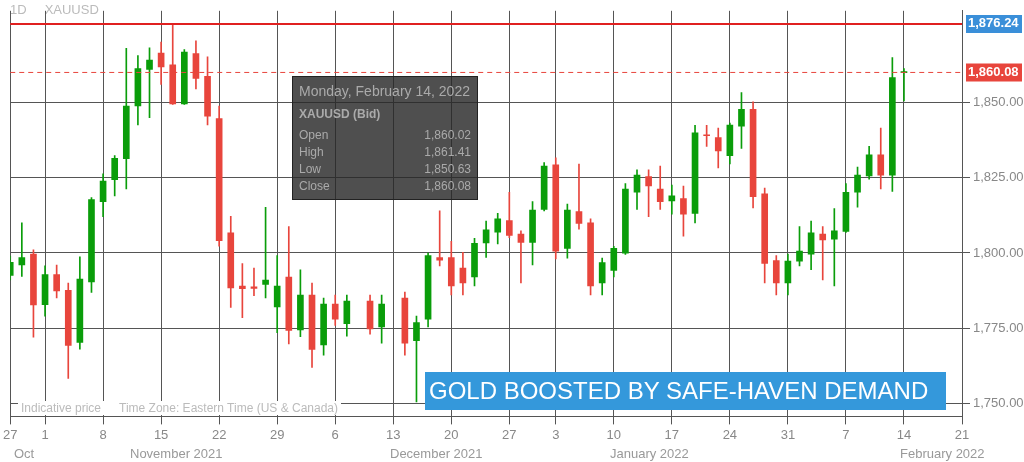 This screenshot has height=462, width=1024. Describe the element at coordinates (904, 434) in the screenshot. I see `x-tick-label: 14` at that location.